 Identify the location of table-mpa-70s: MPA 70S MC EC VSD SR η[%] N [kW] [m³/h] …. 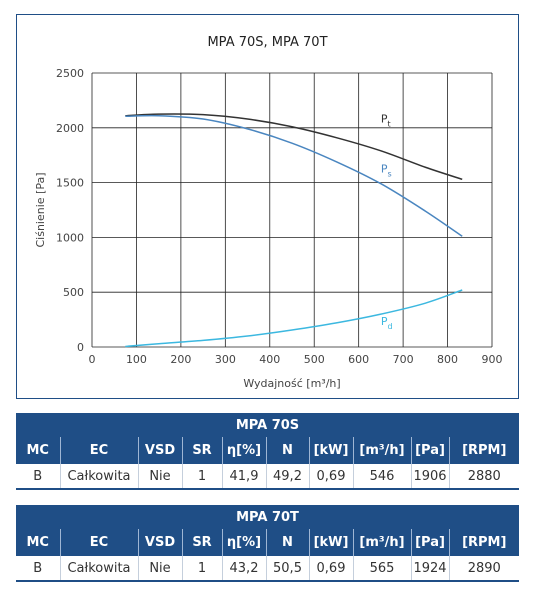
(268, 451).